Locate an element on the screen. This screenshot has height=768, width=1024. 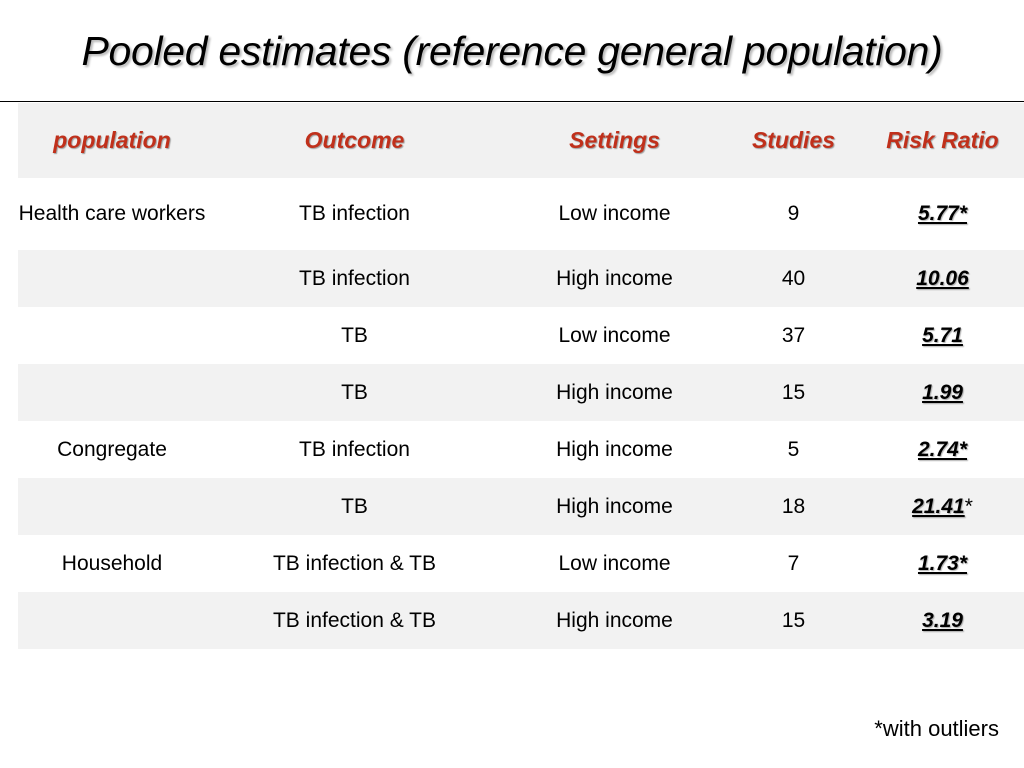
cell-studies: 9 is located at coordinates (793, 213).